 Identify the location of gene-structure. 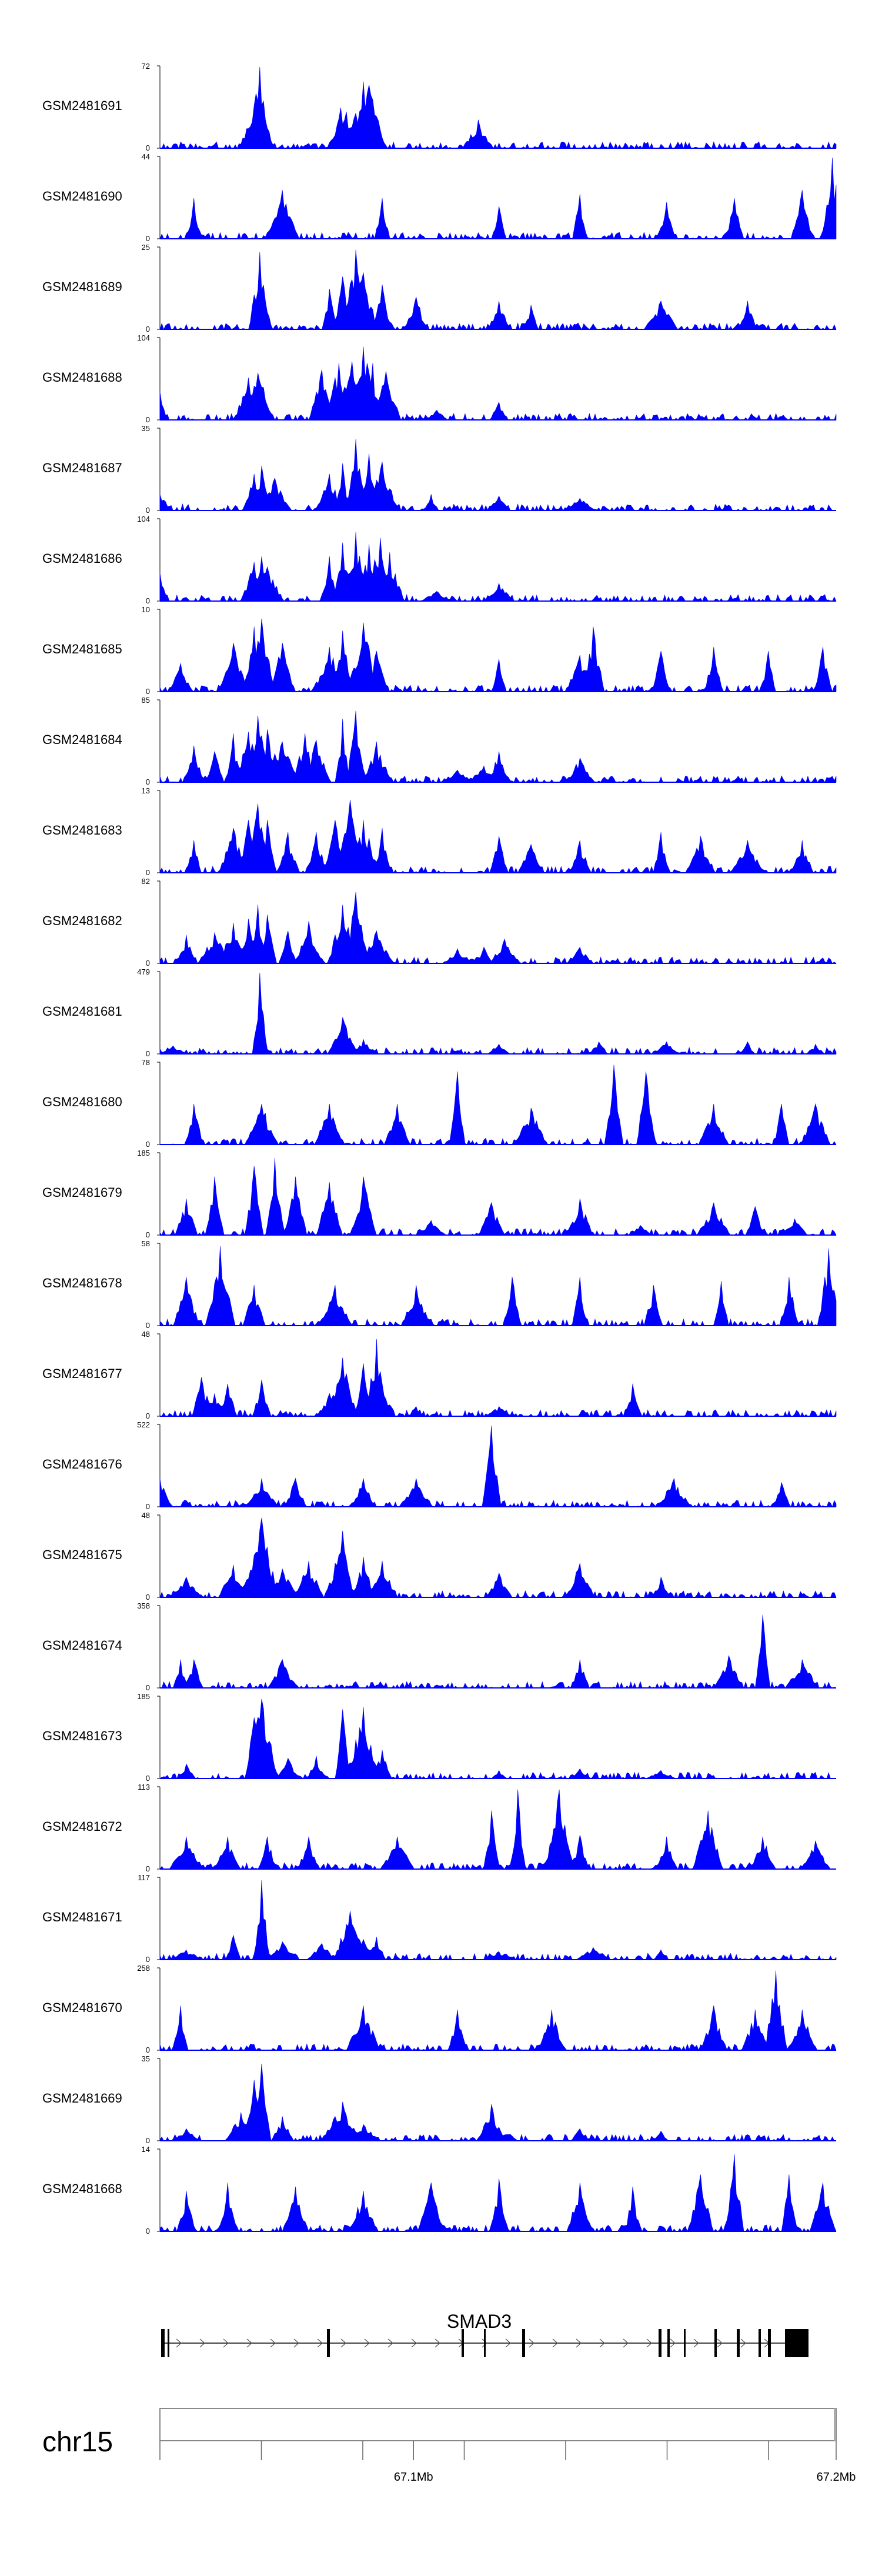
(484, 2343).